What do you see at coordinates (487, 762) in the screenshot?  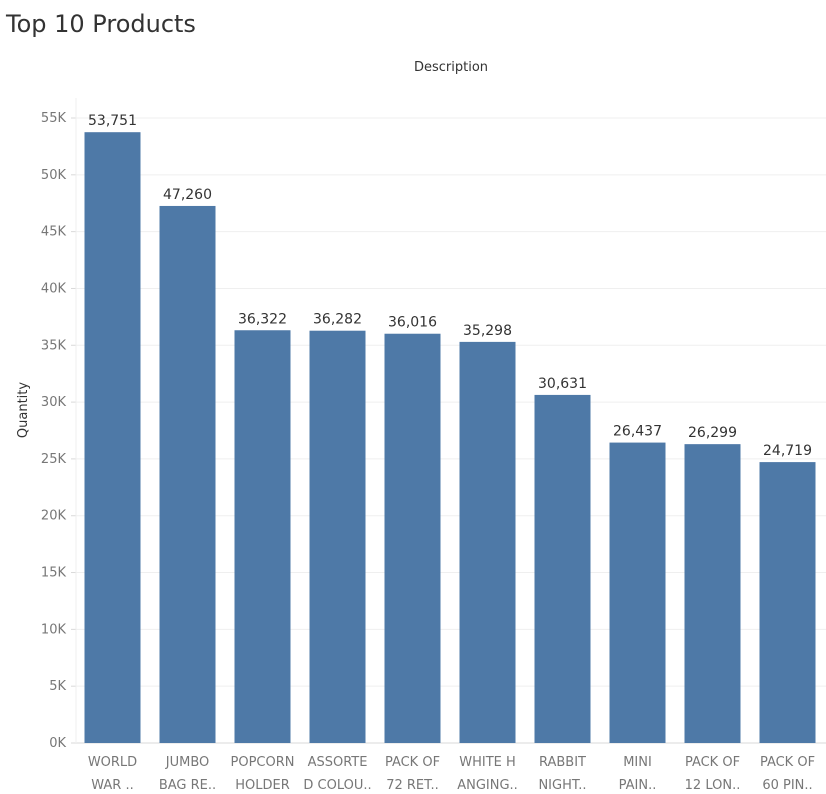 I see `x-tick-label: WHITE H` at bounding box center [487, 762].